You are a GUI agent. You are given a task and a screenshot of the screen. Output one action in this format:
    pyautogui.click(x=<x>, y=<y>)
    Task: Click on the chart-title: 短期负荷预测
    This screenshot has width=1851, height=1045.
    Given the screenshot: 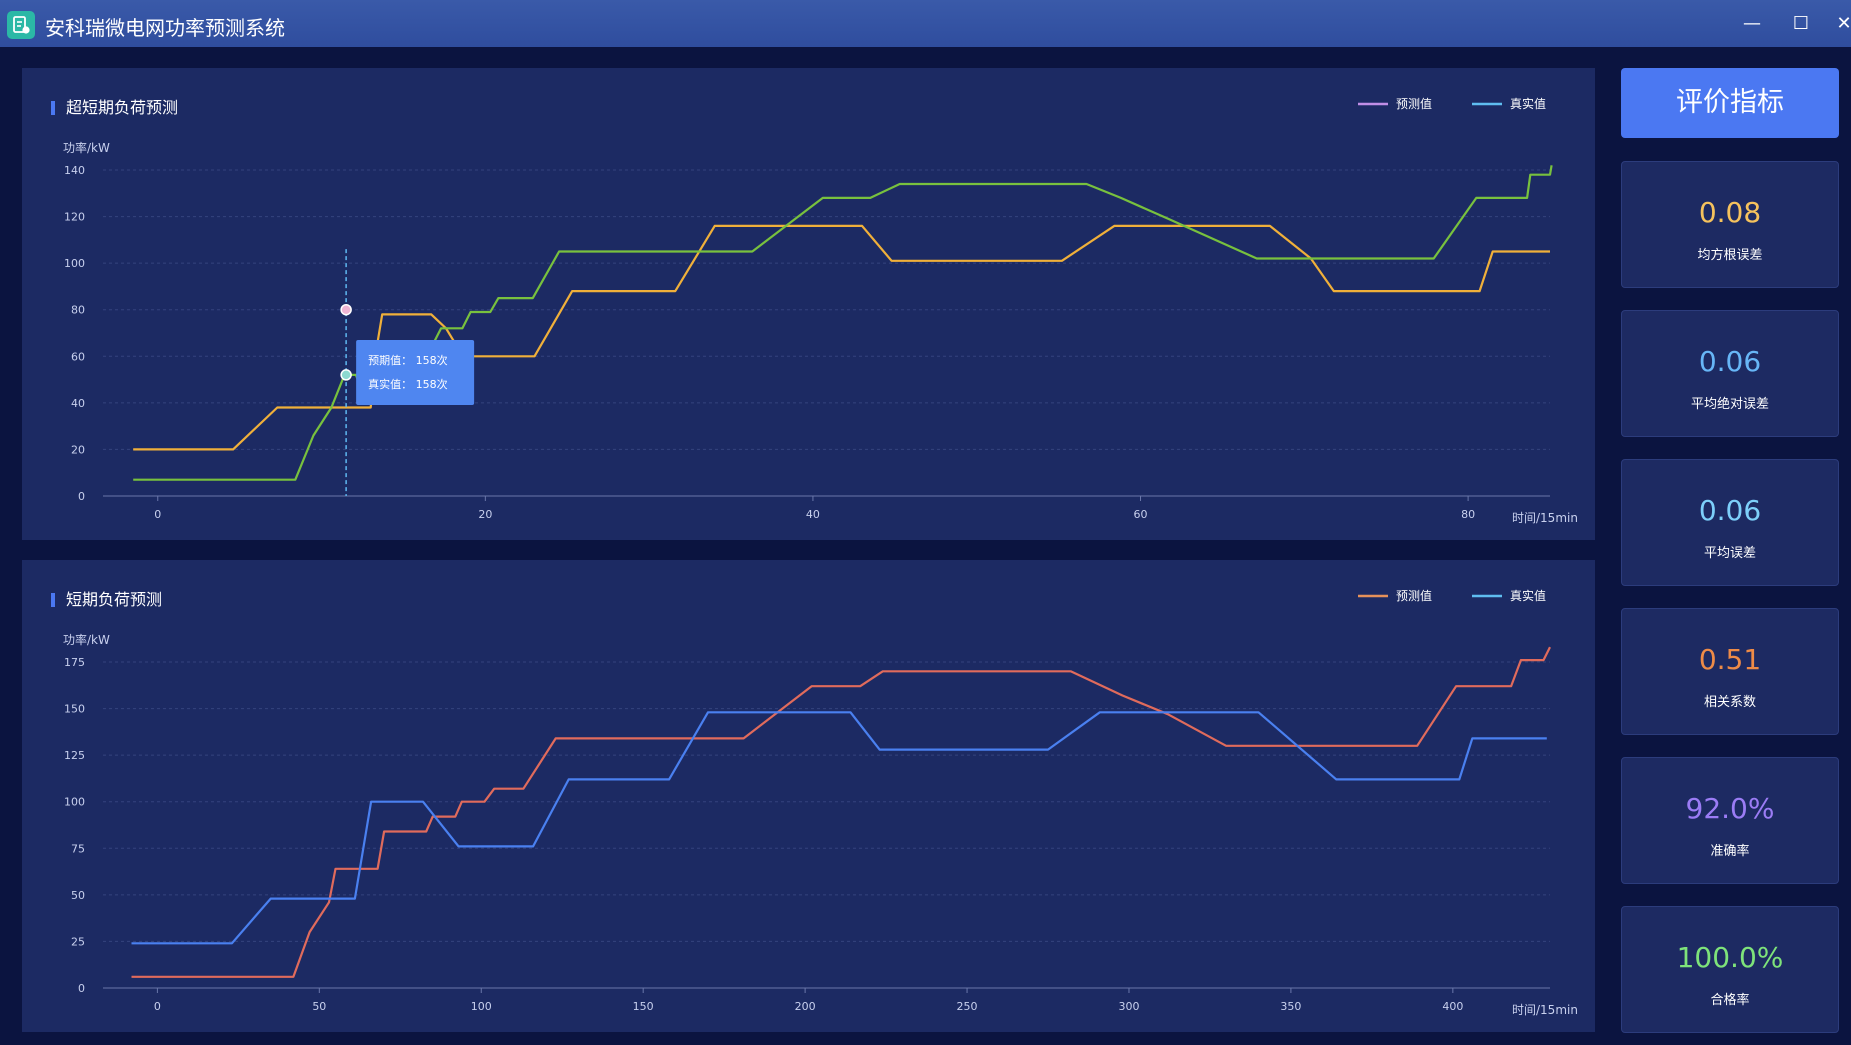 What is the action you would take?
    pyautogui.click(x=114, y=599)
    